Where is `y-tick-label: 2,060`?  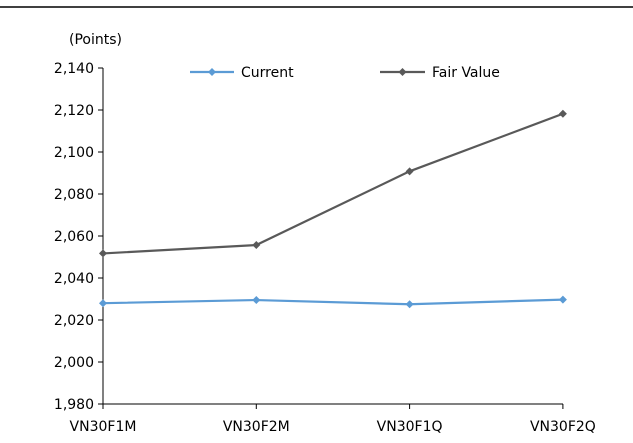
y-tick-label: 2,060 is located at coordinates (74, 237).